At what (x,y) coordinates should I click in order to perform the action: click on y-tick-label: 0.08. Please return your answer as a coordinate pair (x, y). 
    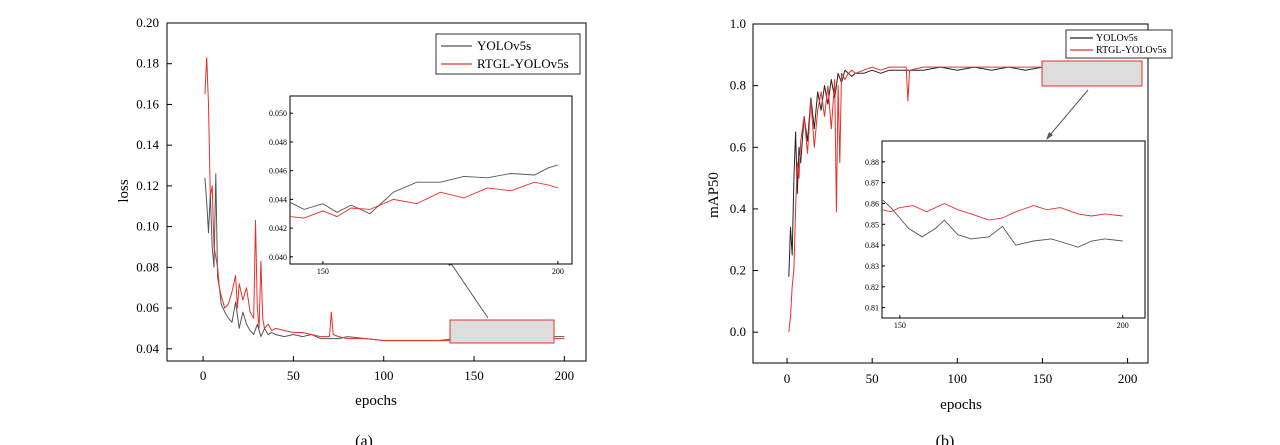
    Looking at the image, I should click on (147, 266).